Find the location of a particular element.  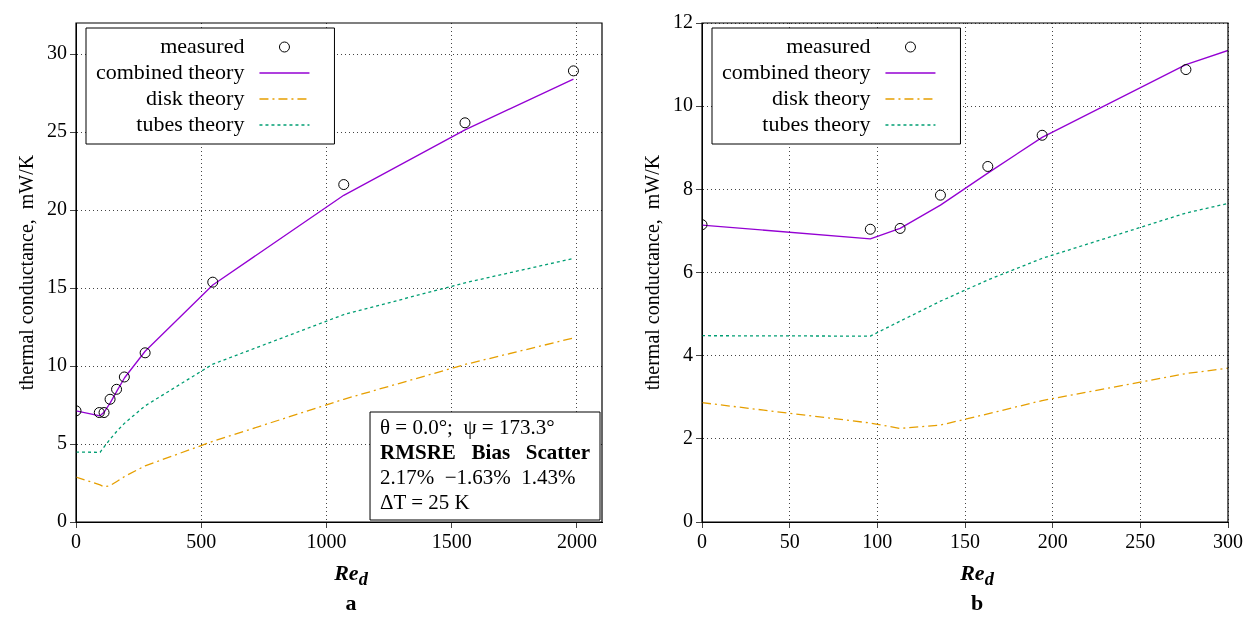

y-tick-label: 15 is located at coordinates (57, 286).